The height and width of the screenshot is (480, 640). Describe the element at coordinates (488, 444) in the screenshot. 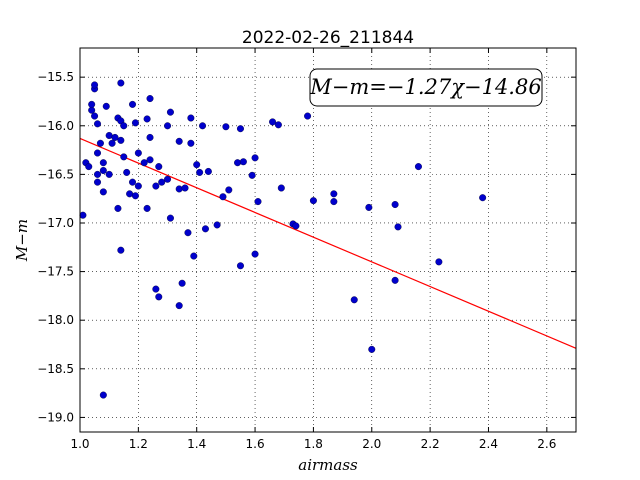

I see `x-tick-label: 2.4` at that location.